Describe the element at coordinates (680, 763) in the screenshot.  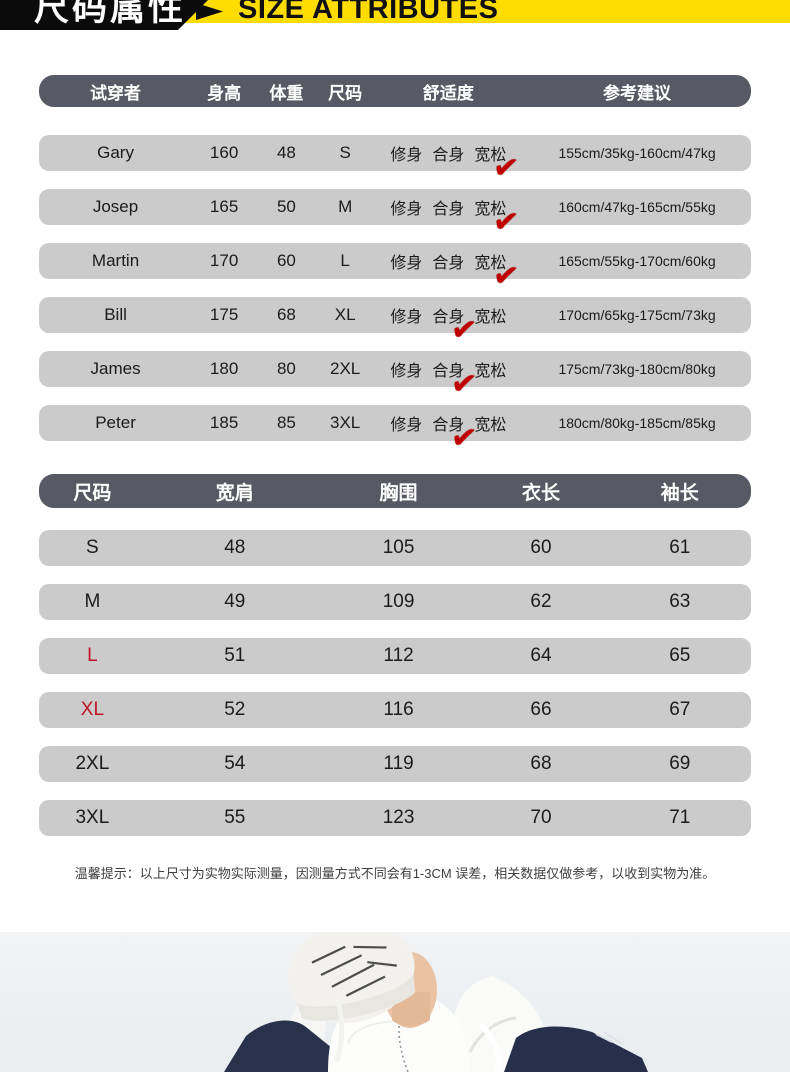
I see `sleeve-value: 69` at that location.